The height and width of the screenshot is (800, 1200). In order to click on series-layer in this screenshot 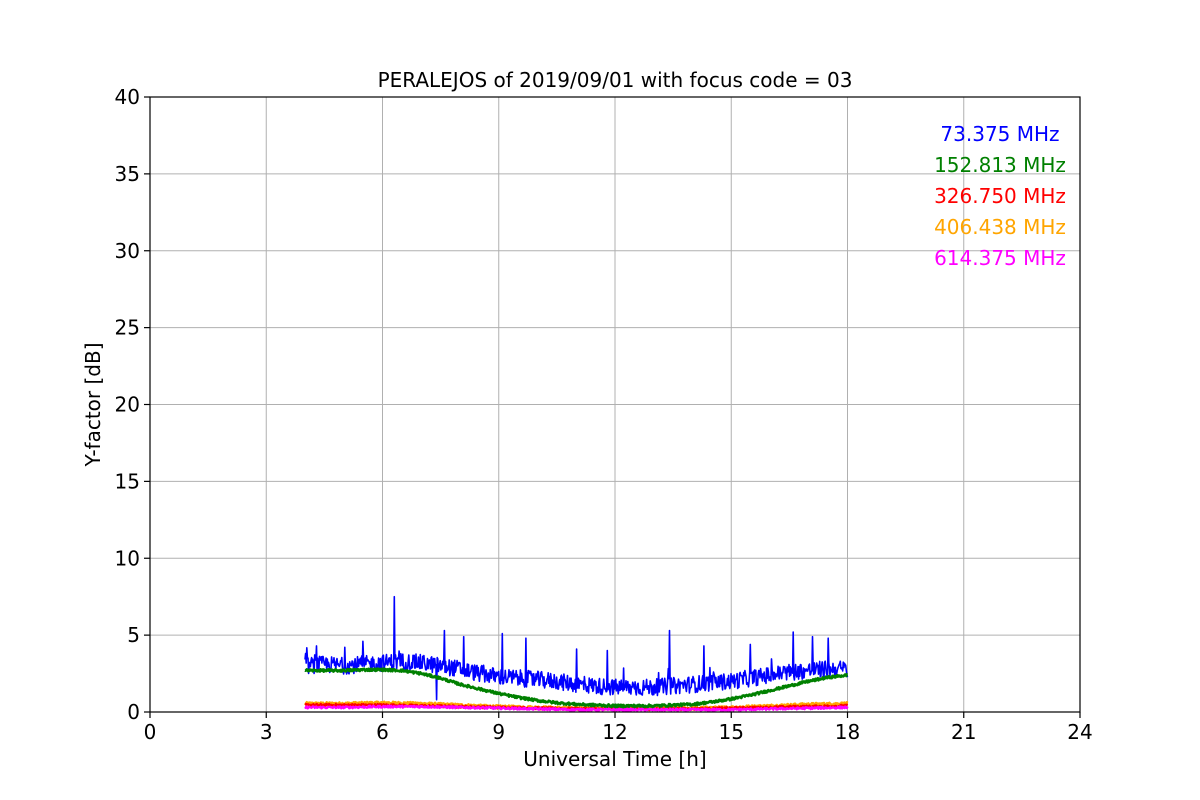, I will do `click(576, 653)`.